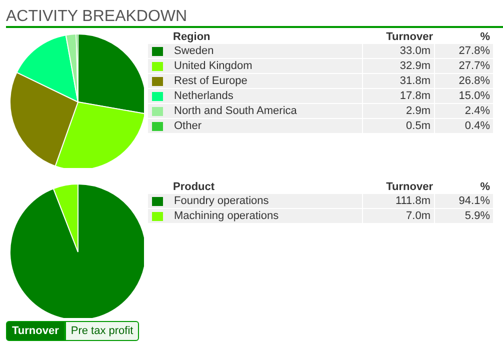 This screenshot has height=345, width=503. Describe the element at coordinates (463, 96) in the screenshot. I see `text: 15.0%` at that location.